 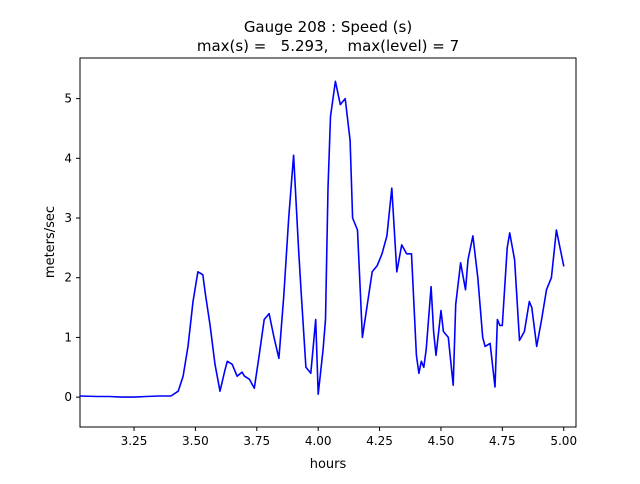 What do you see at coordinates (349, 437) in the screenshot?
I see `x-axis-ticks: 3.25 3.50 3.75 4.00 4.25 4.50 4.75 5.00` at bounding box center [349, 437].